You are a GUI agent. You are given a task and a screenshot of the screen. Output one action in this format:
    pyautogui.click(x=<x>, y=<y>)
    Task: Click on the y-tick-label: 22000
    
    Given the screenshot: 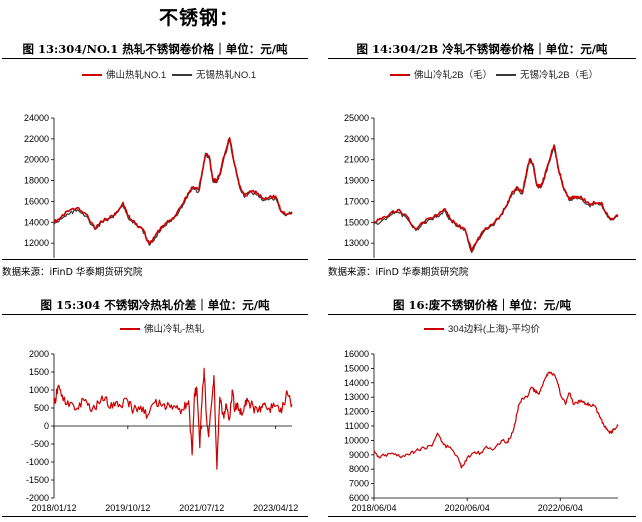 What is the action you would take?
    pyautogui.click(x=36, y=139)
    